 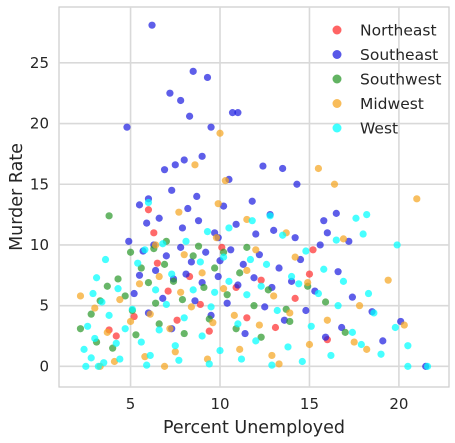 I want to click on y-tick-label: 0, so click(x=44, y=366).